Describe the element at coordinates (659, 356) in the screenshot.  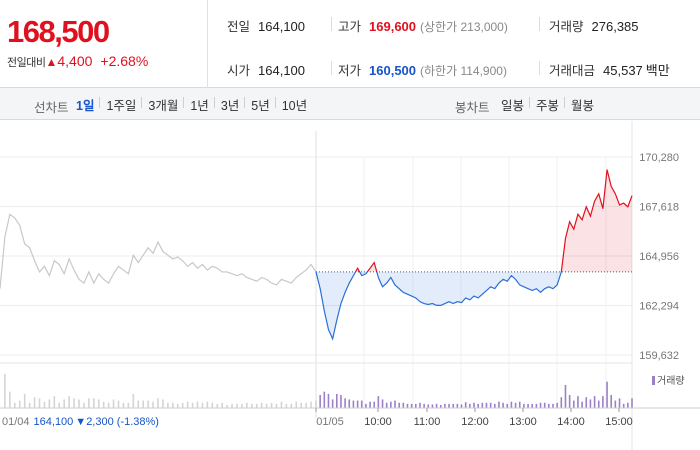
I see `y-tick-label: 159,632` at that location.